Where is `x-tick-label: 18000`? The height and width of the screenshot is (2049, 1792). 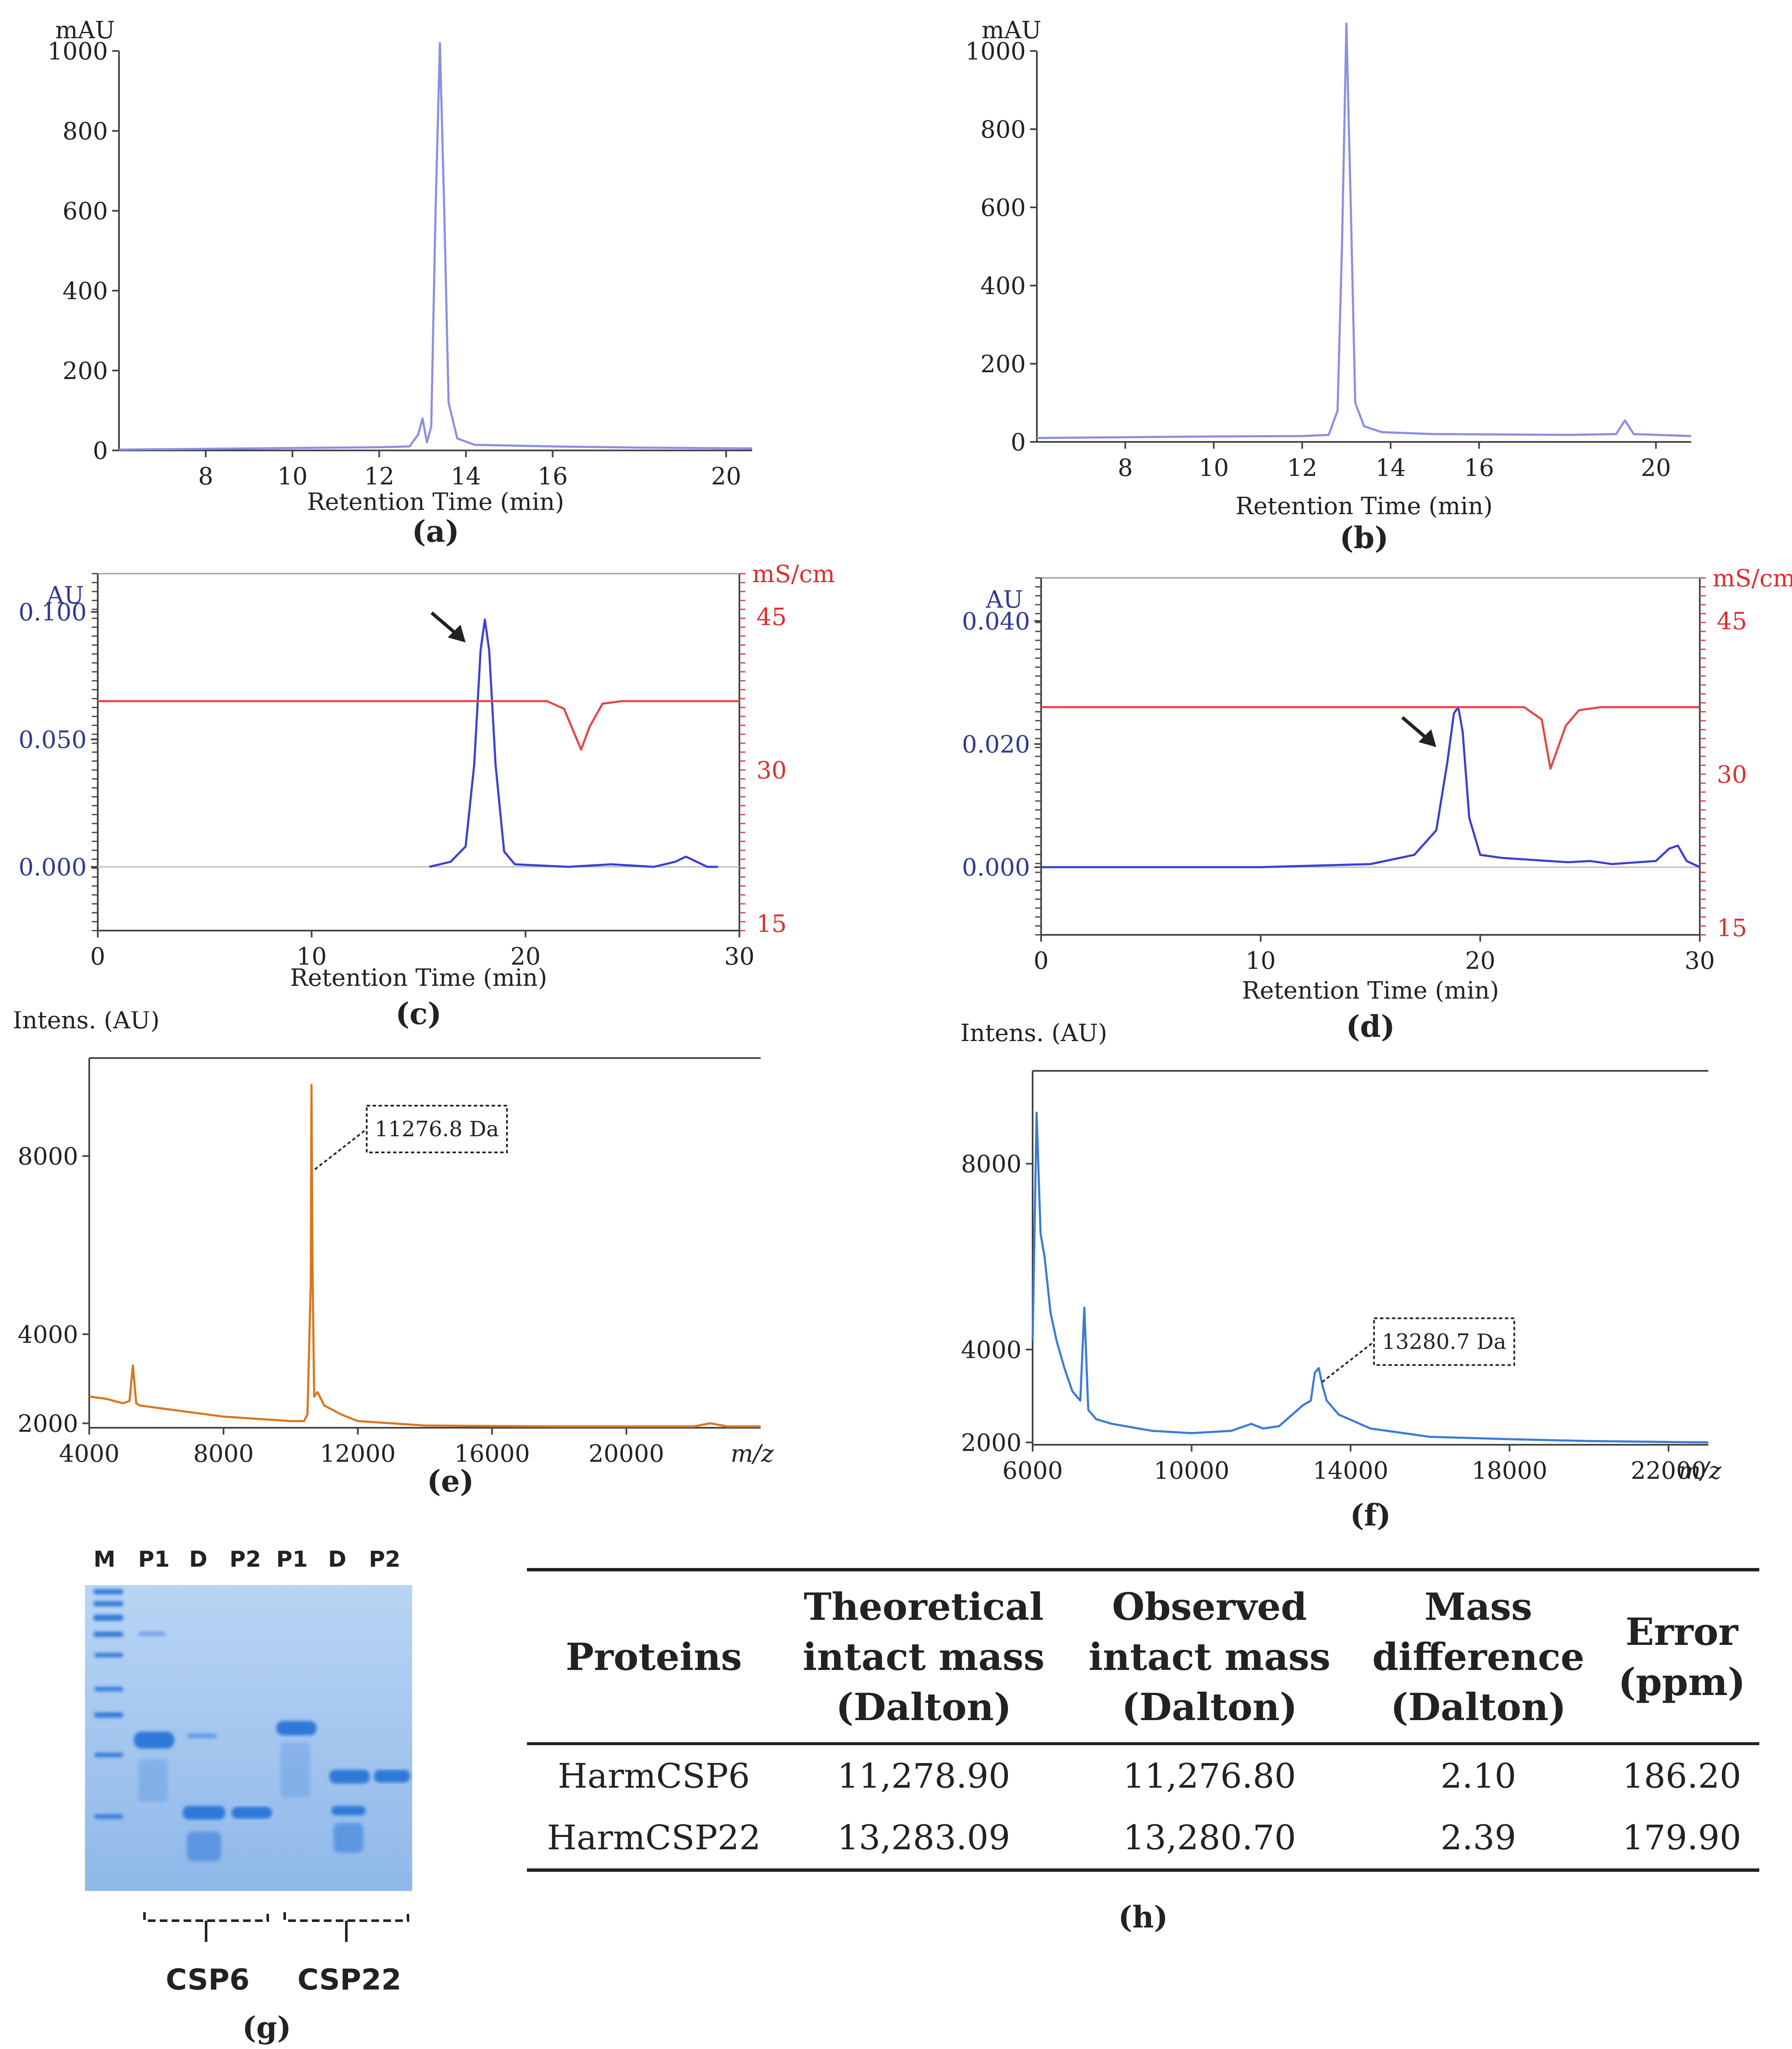 x-tick-label: 18000 is located at coordinates (1509, 1471).